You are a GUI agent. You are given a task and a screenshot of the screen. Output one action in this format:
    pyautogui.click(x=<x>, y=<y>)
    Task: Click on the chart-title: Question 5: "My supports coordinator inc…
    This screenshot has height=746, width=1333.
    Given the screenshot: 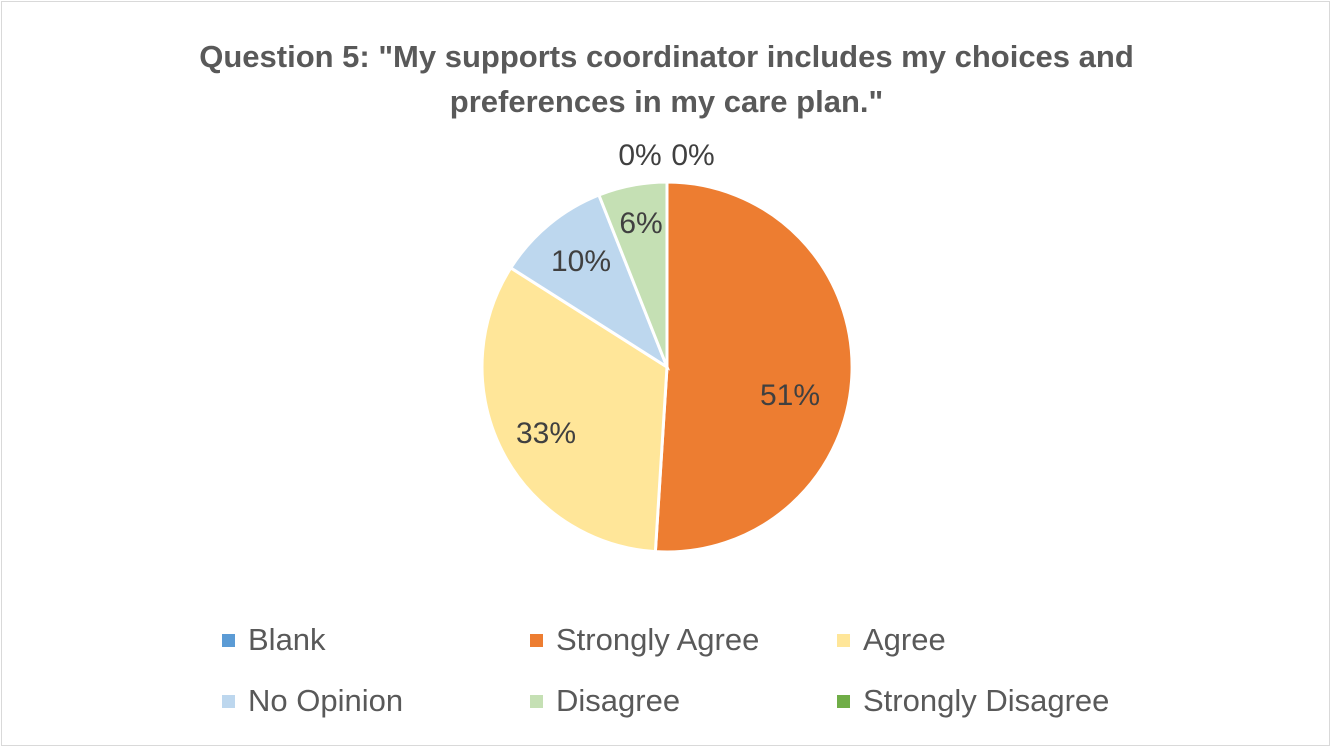 What is the action you would take?
    pyautogui.click(x=666, y=79)
    